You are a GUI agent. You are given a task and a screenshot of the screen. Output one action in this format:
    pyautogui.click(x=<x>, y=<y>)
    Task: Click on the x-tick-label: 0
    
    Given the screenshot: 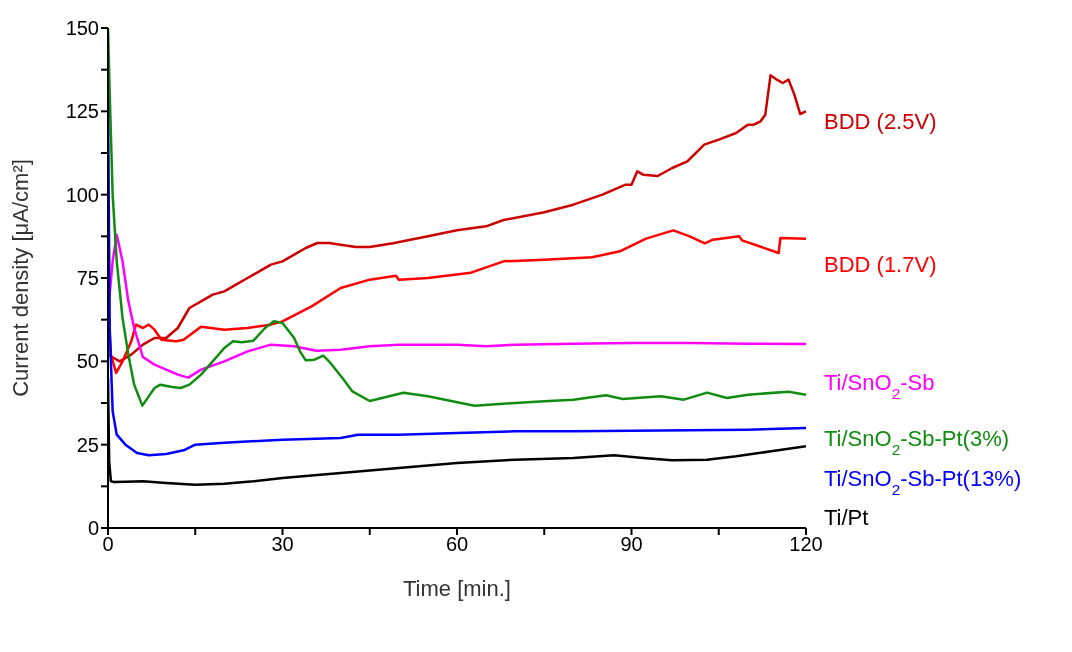 What is the action you would take?
    pyautogui.click(x=108, y=544)
    